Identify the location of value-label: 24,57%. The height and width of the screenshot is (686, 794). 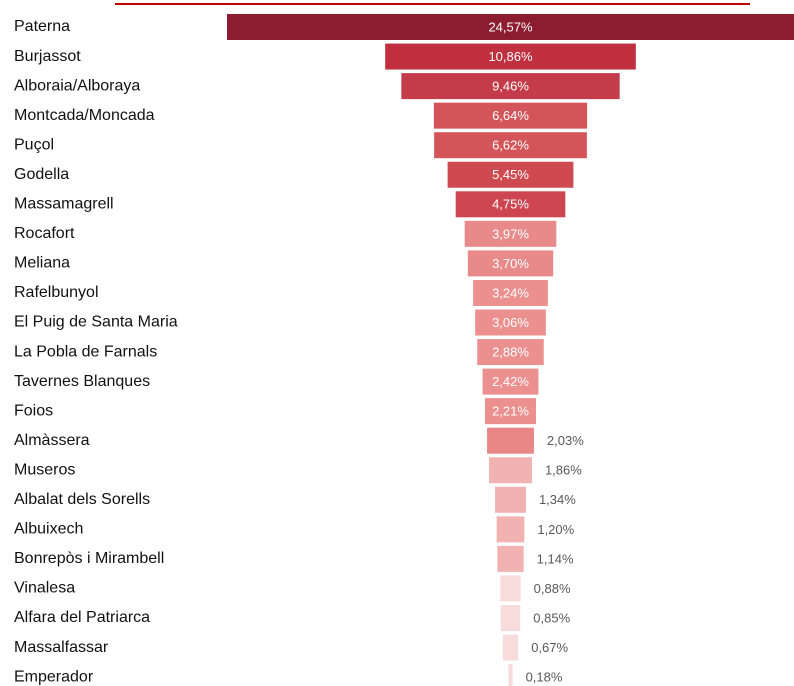
(510, 26).